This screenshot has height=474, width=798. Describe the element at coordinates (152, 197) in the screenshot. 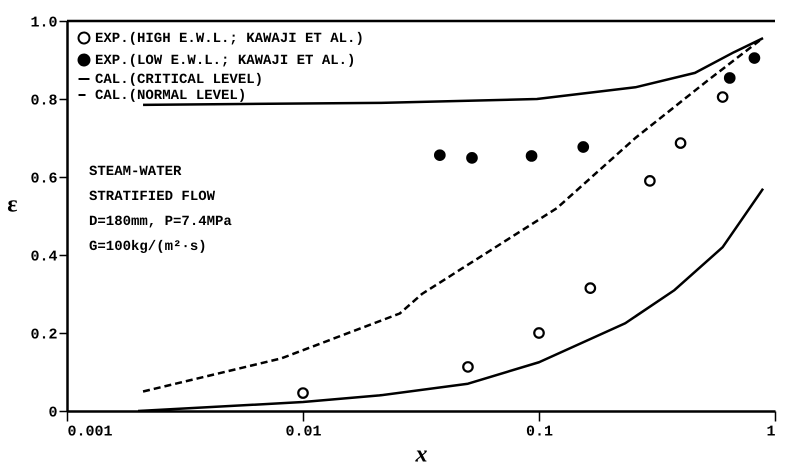

I see `annotation: STRATIFIED FLOW` at that location.